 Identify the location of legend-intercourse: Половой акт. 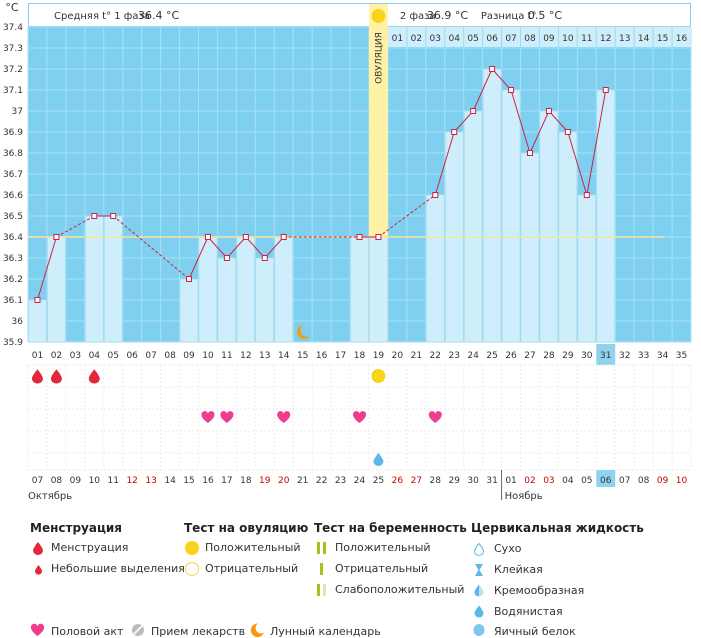
(87, 631).